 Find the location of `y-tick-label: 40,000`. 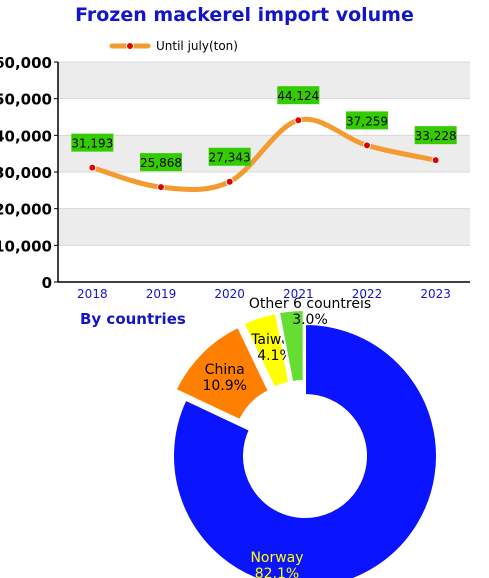

y-tick-label: 40,000 is located at coordinates (26, 136).